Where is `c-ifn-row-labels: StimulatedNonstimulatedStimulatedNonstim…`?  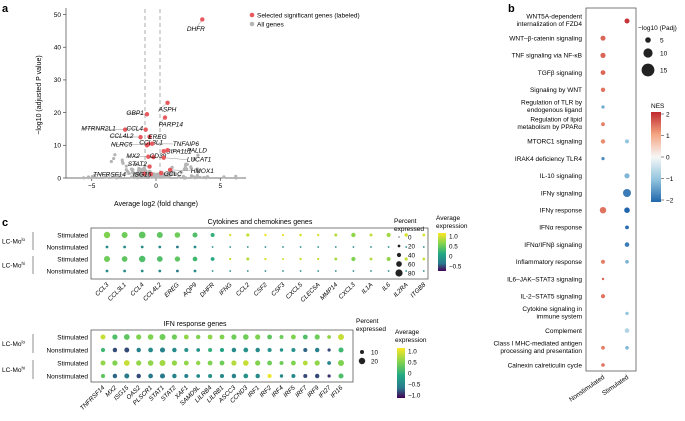
c-ifn-row-labels: StimulatedNonstimulatedStimulatedNonstim… is located at coordinates (45, 357).